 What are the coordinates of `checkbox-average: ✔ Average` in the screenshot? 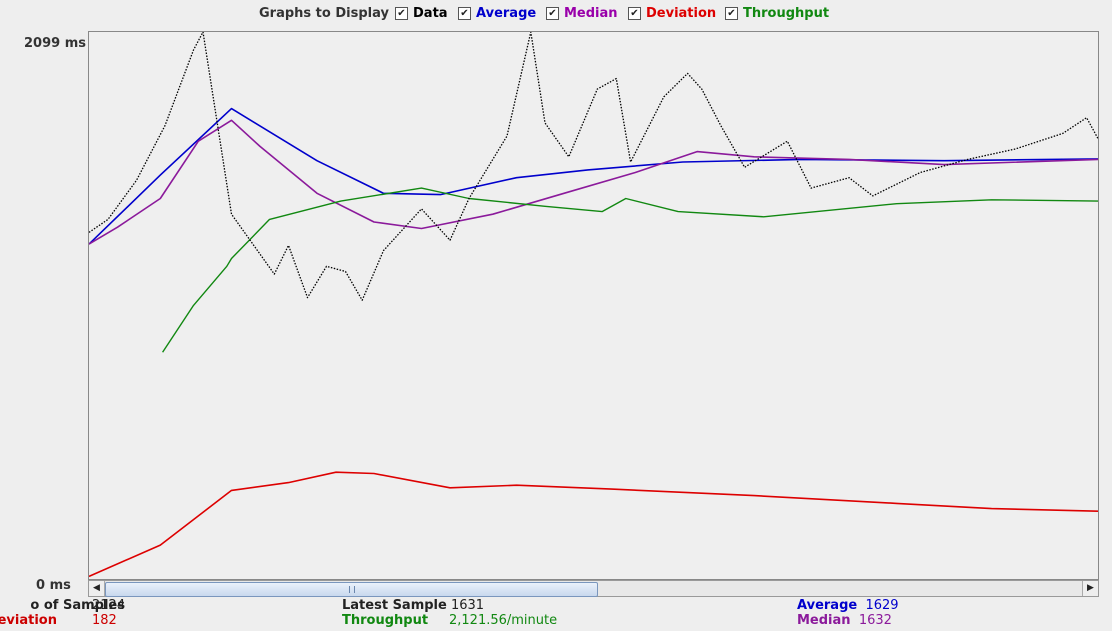 It's located at (497, 13).